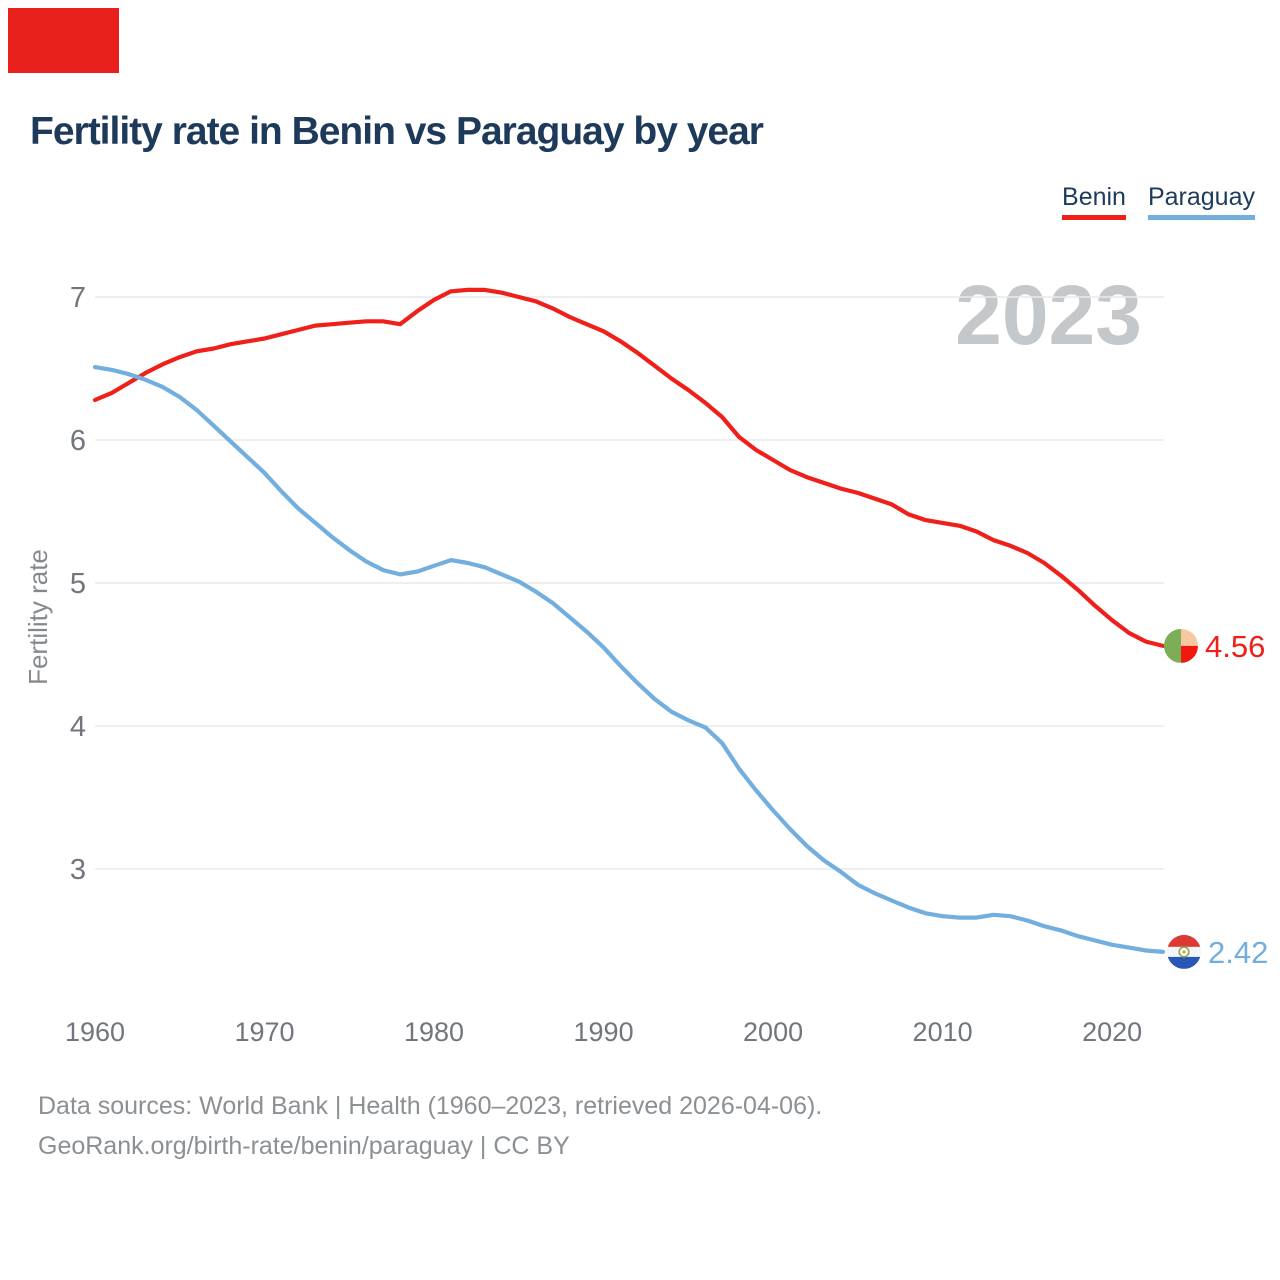 This screenshot has height=1280, width=1280. What do you see at coordinates (1048, 315) in the screenshot?
I see `year-watermark: 2023` at bounding box center [1048, 315].